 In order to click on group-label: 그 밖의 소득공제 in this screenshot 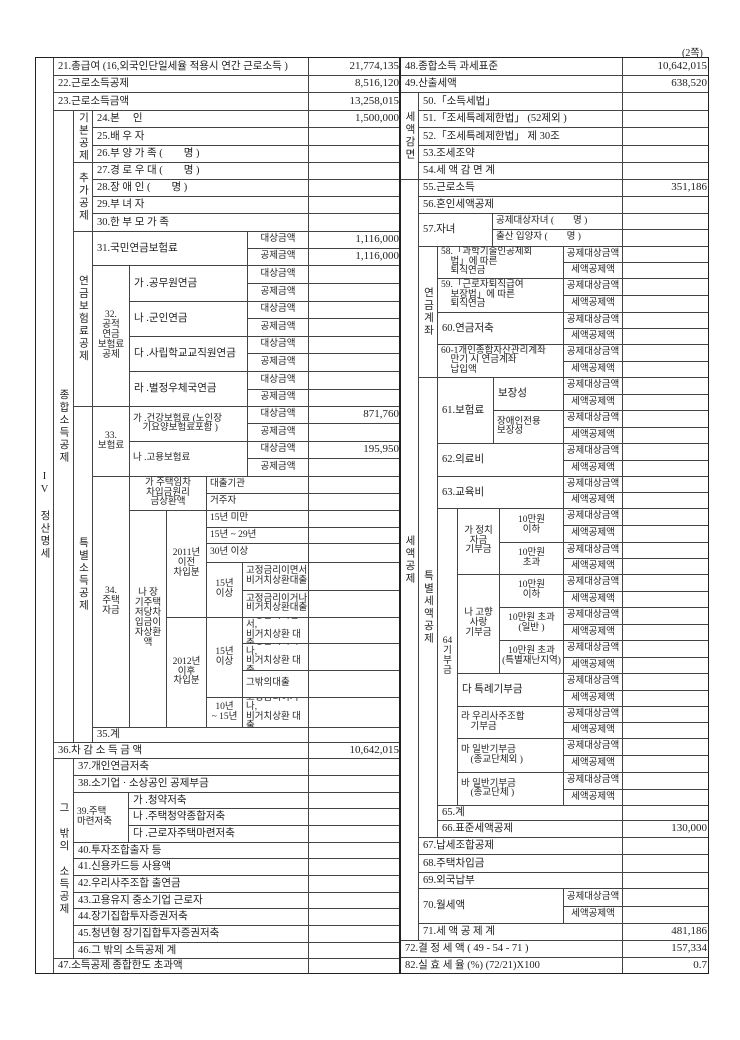, I will do `click(63, 858)`.